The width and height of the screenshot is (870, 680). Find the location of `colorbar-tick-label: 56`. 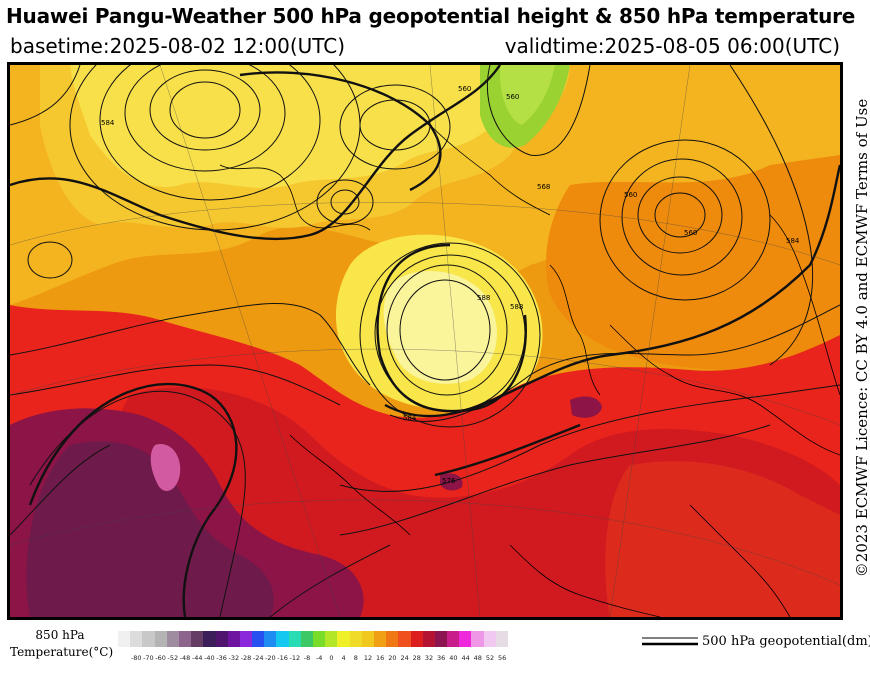

colorbar-tick-label: 56 is located at coordinates (502, 658).